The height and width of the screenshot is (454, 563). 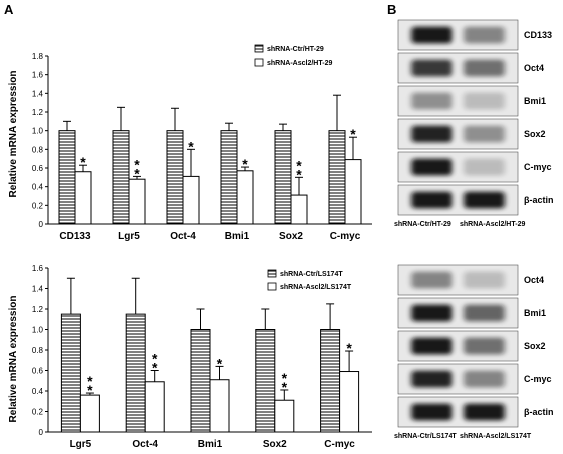 I want to click on panel-letter-a: A, so click(x=9, y=9).